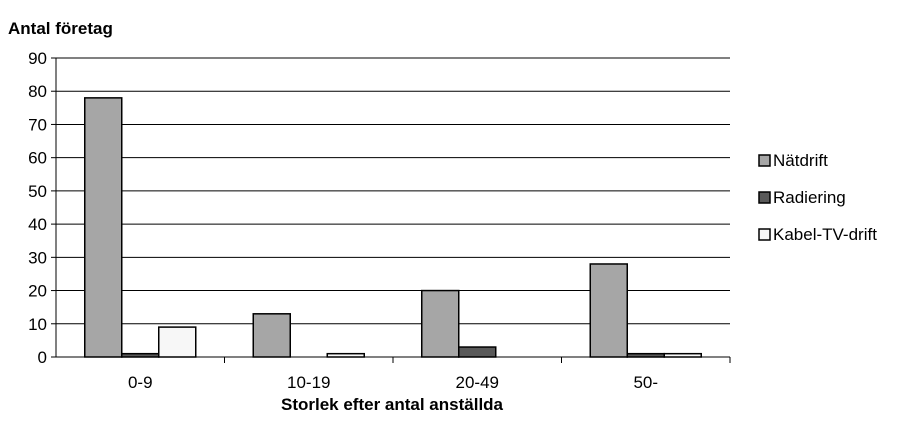 This screenshot has width=910, height=421. I want to click on x-tick-label: 50-, so click(645, 382).